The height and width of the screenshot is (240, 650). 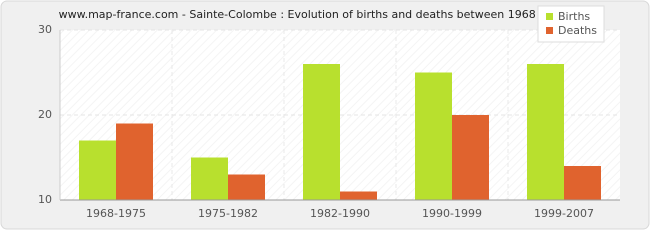 What do you see at coordinates (452, 213) in the screenshot?
I see `x-tick-label: 1990-1999` at bounding box center [452, 213].